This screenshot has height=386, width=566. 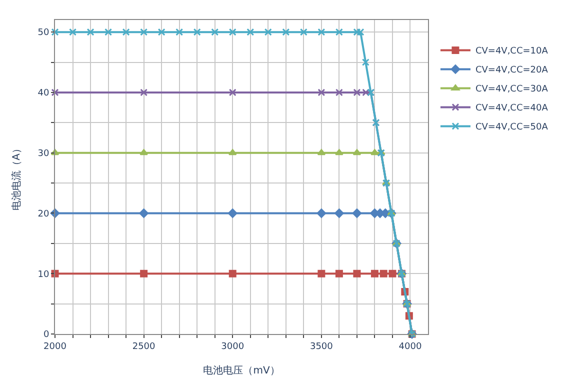 I want to click on x-tick-label: 3000, so click(x=232, y=347).